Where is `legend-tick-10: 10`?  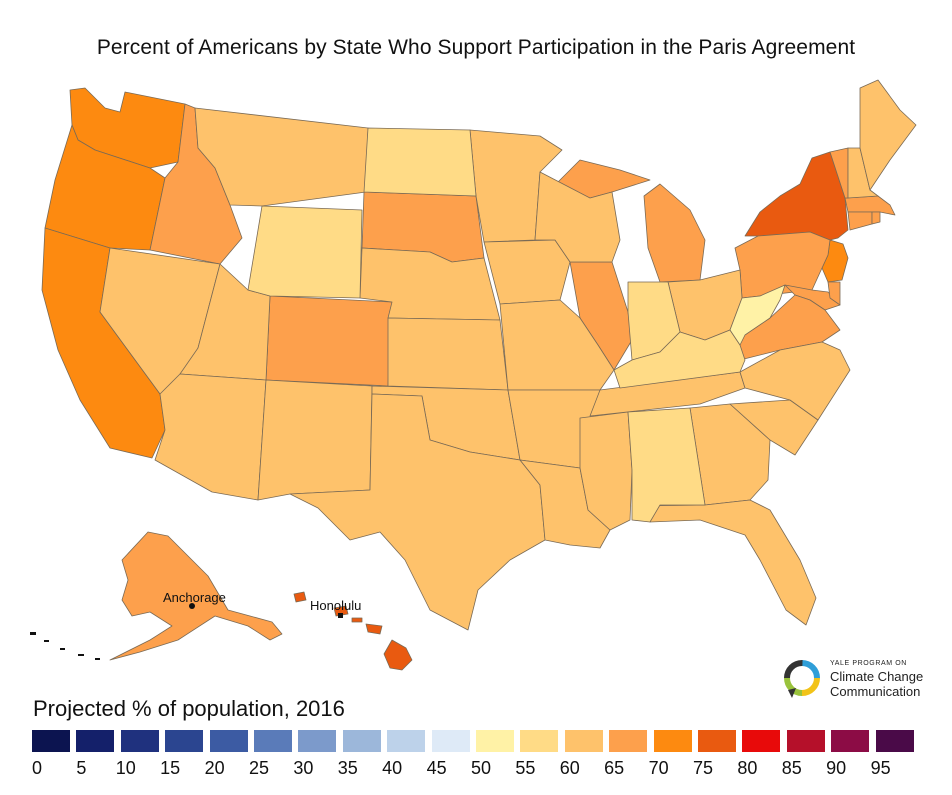
legend-tick-10: 10 is located at coordinates (125, 768).